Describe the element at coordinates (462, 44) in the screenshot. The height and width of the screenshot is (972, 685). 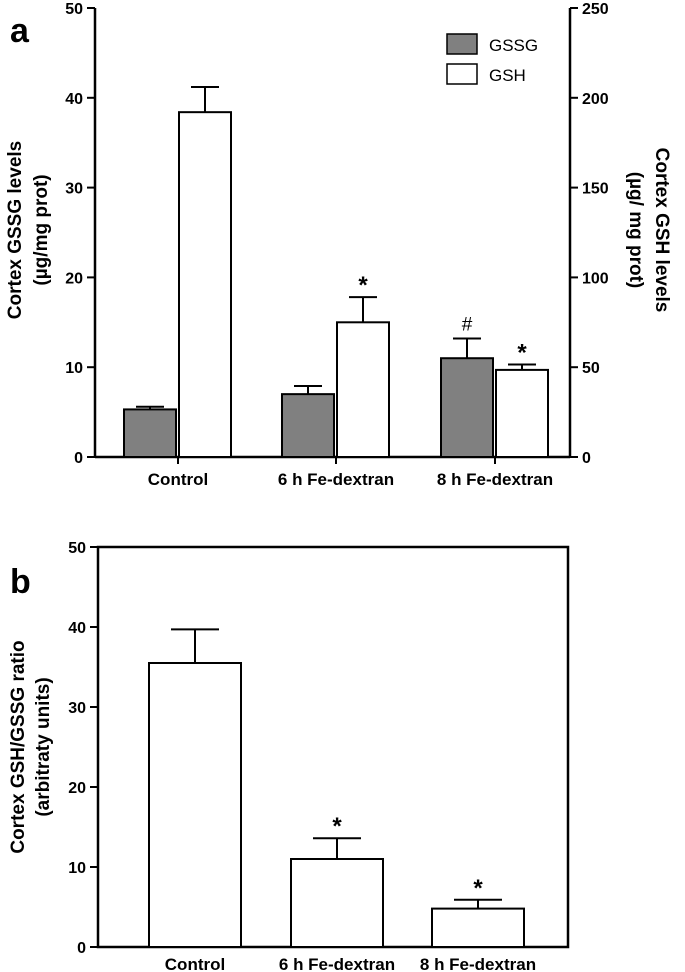
I see `legend-gssg-swatch` at that location.